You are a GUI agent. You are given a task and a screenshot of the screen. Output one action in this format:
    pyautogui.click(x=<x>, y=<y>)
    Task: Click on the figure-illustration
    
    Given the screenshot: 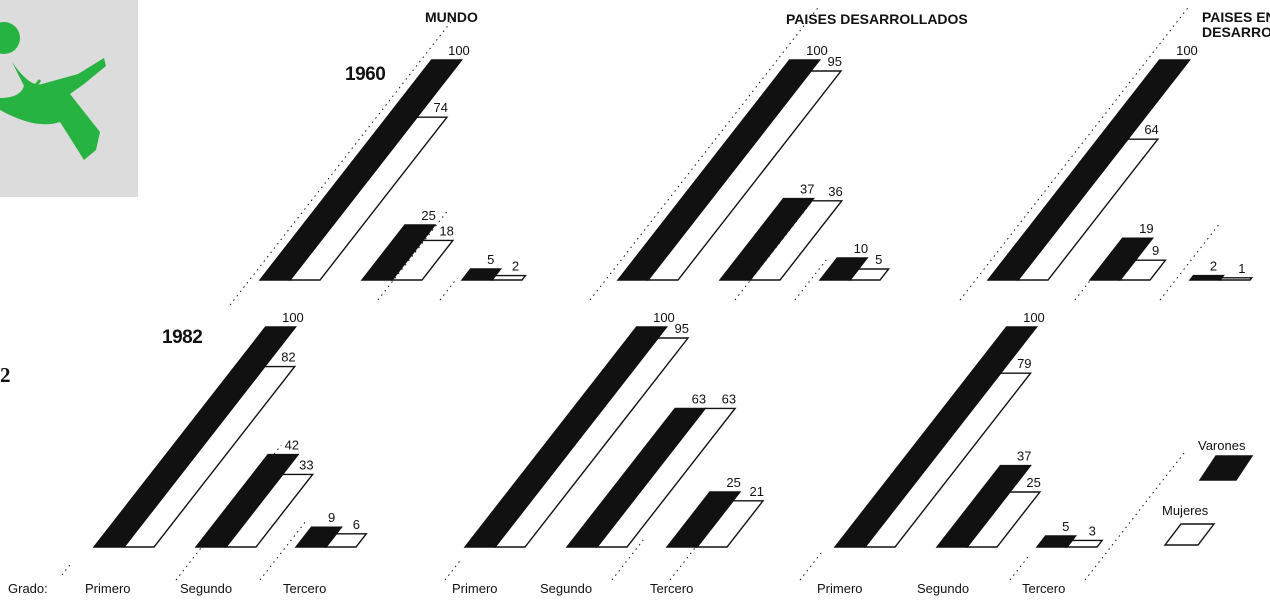 What is the action you would take?
    pyautogui.click(x=69, y=98)
    